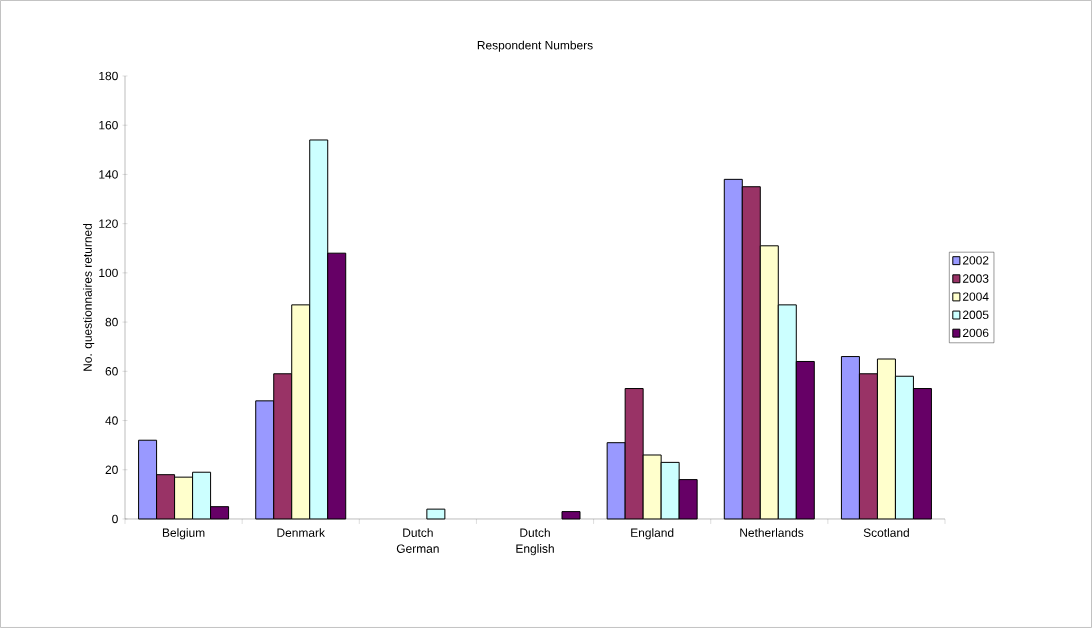 The image size is (1092, 628). Describe the element at coordinates (975, 296) in the screenshot. I see `legend-label: 2004` at that location.